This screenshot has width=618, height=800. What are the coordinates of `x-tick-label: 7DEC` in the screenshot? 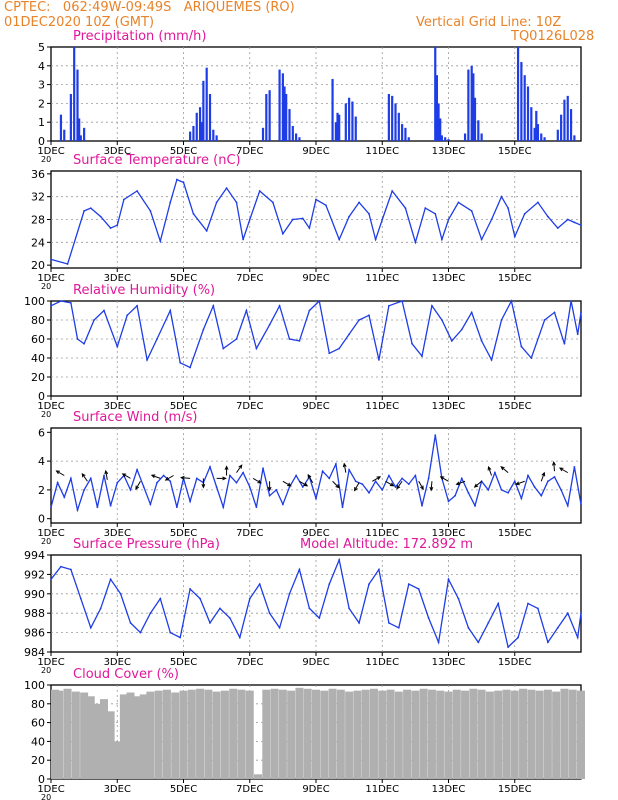 It's located at (249, 151).